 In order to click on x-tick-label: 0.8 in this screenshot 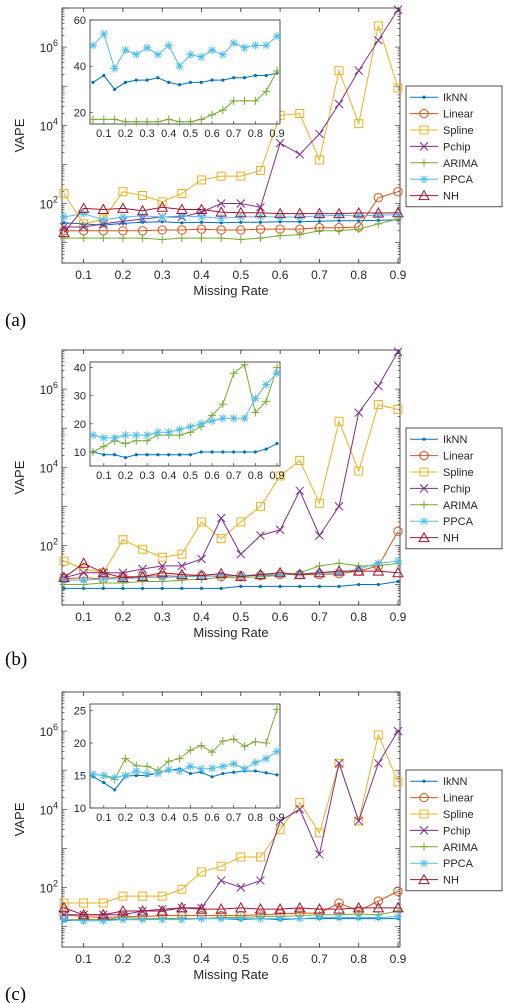, I will do `click(358, 275)`.